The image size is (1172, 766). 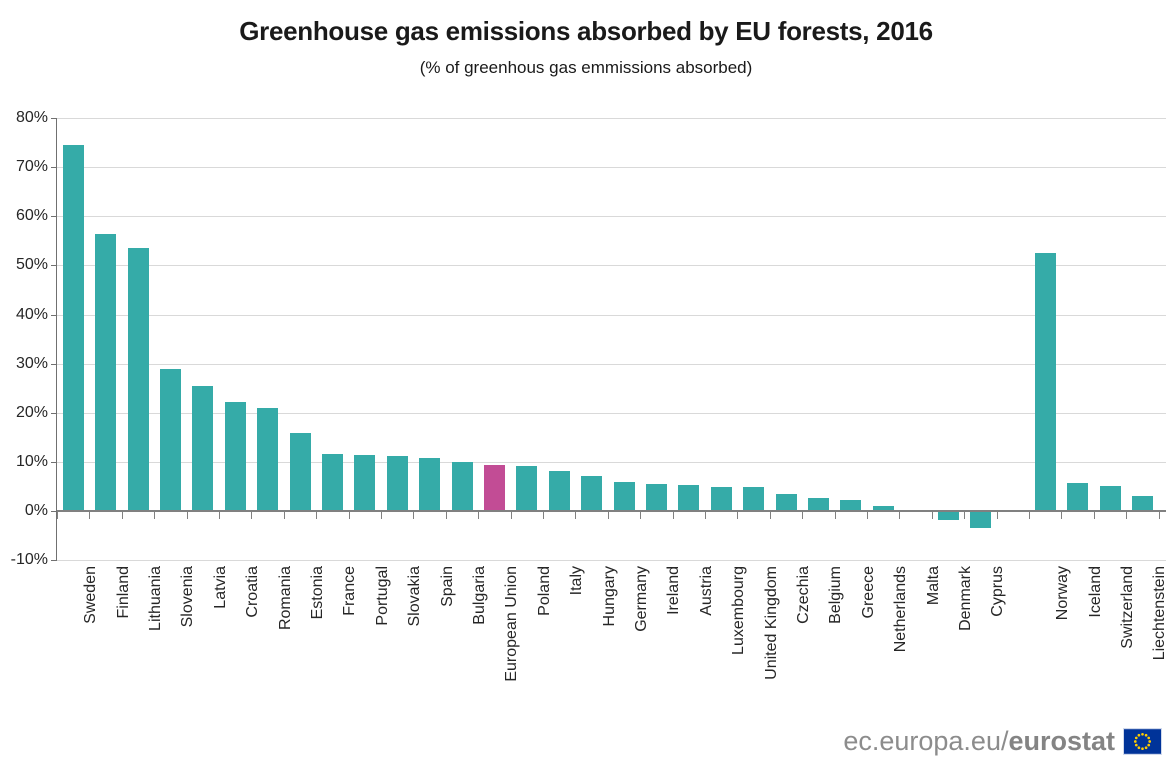 What do you see at coordinates (1110, 498) in the screenshot?
I see `bar-switzerland` at bounding box center [1110, 498].